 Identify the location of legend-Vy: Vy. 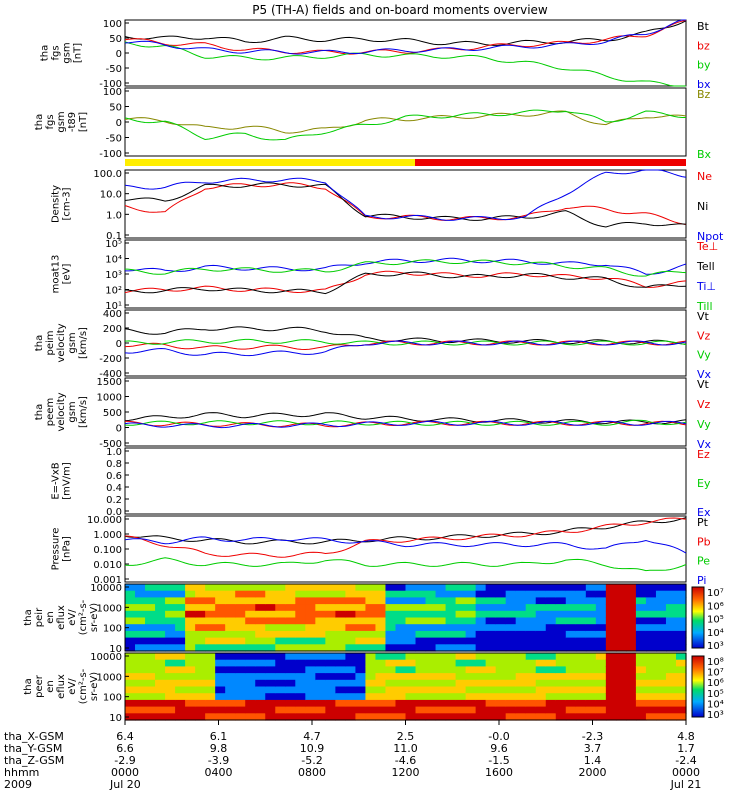
(704, 355).